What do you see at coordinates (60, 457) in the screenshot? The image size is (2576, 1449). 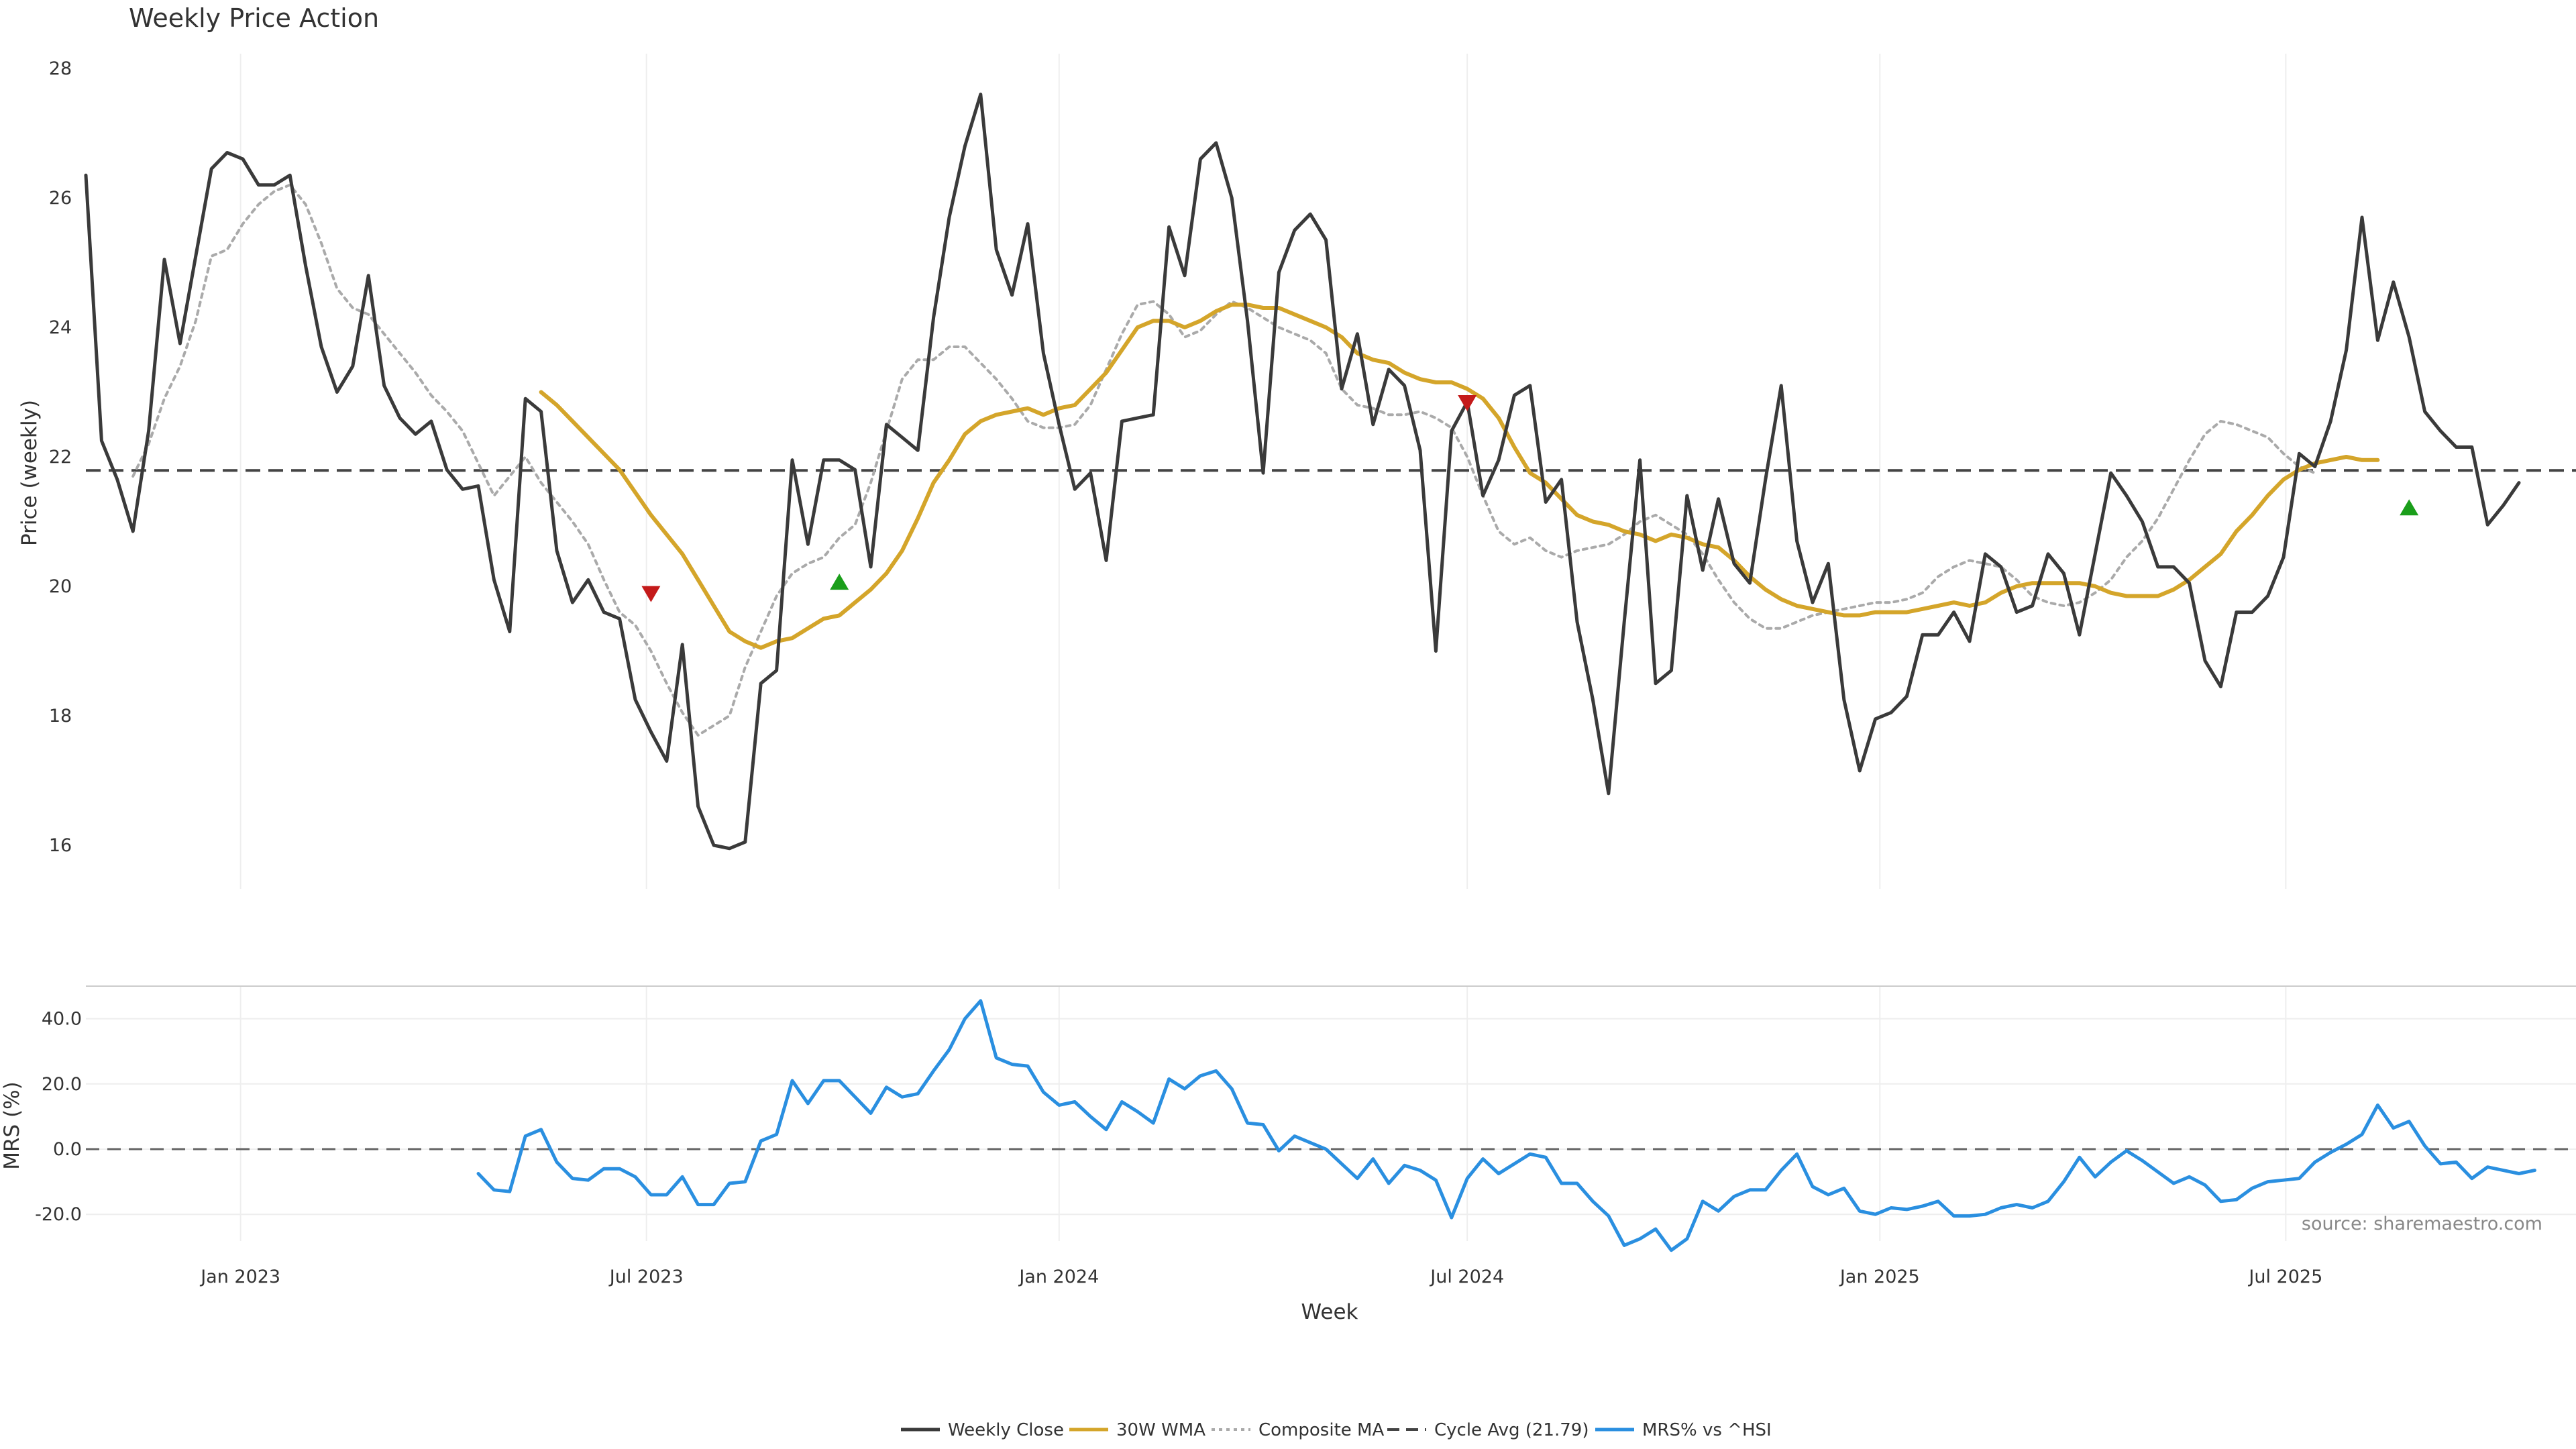 I see `price-ytick-label: 22` at bounding box center [60, 457].